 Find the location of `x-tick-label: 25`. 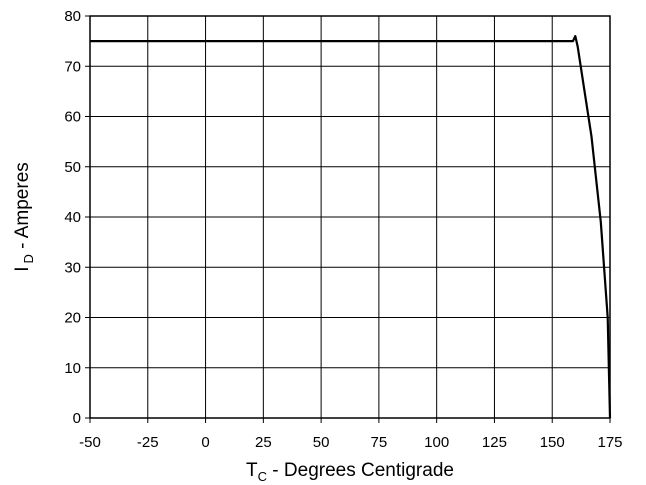

x-tick-label: 25 is located at coordinates (263, 442).